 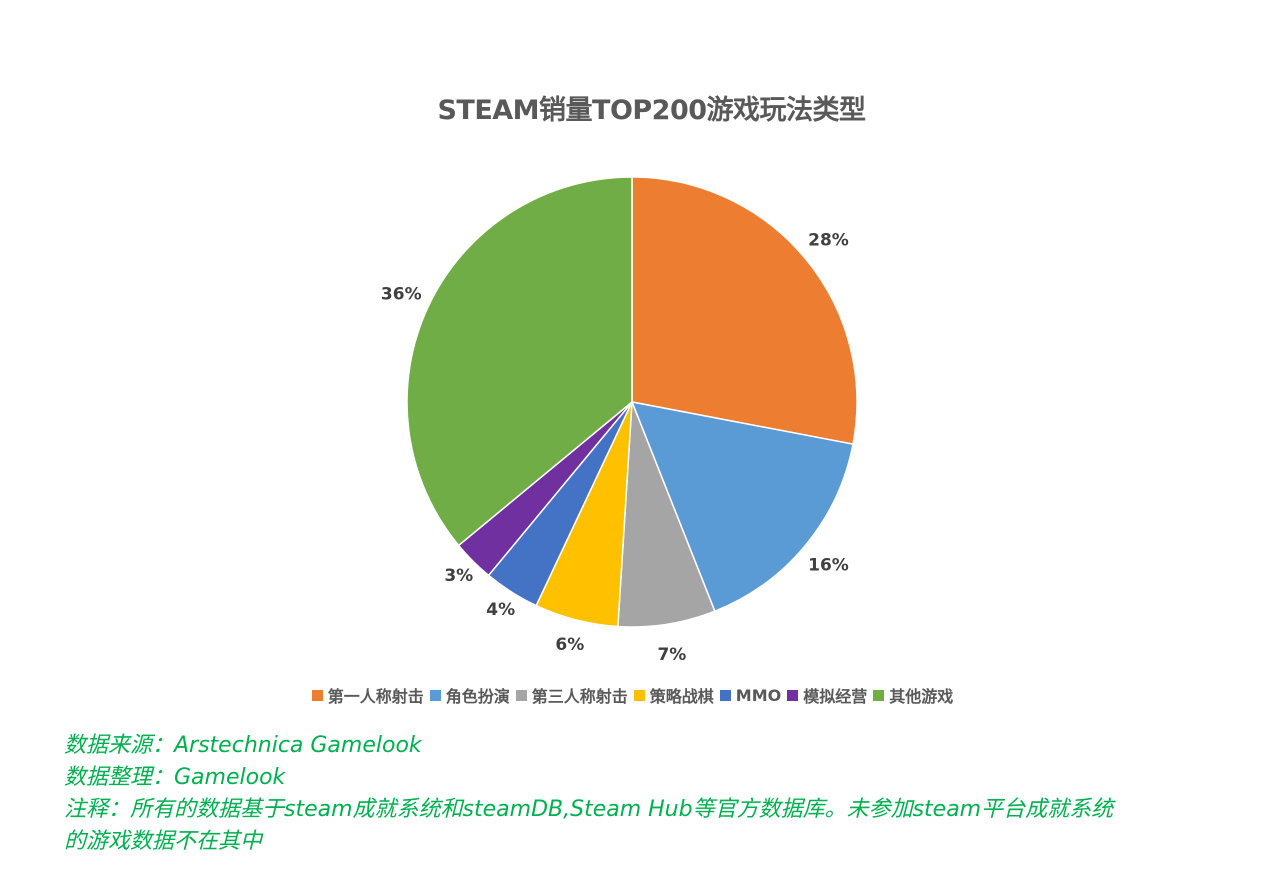 I want to click on legend-item-3: 第三人称射击, so click(x=571, y=695).